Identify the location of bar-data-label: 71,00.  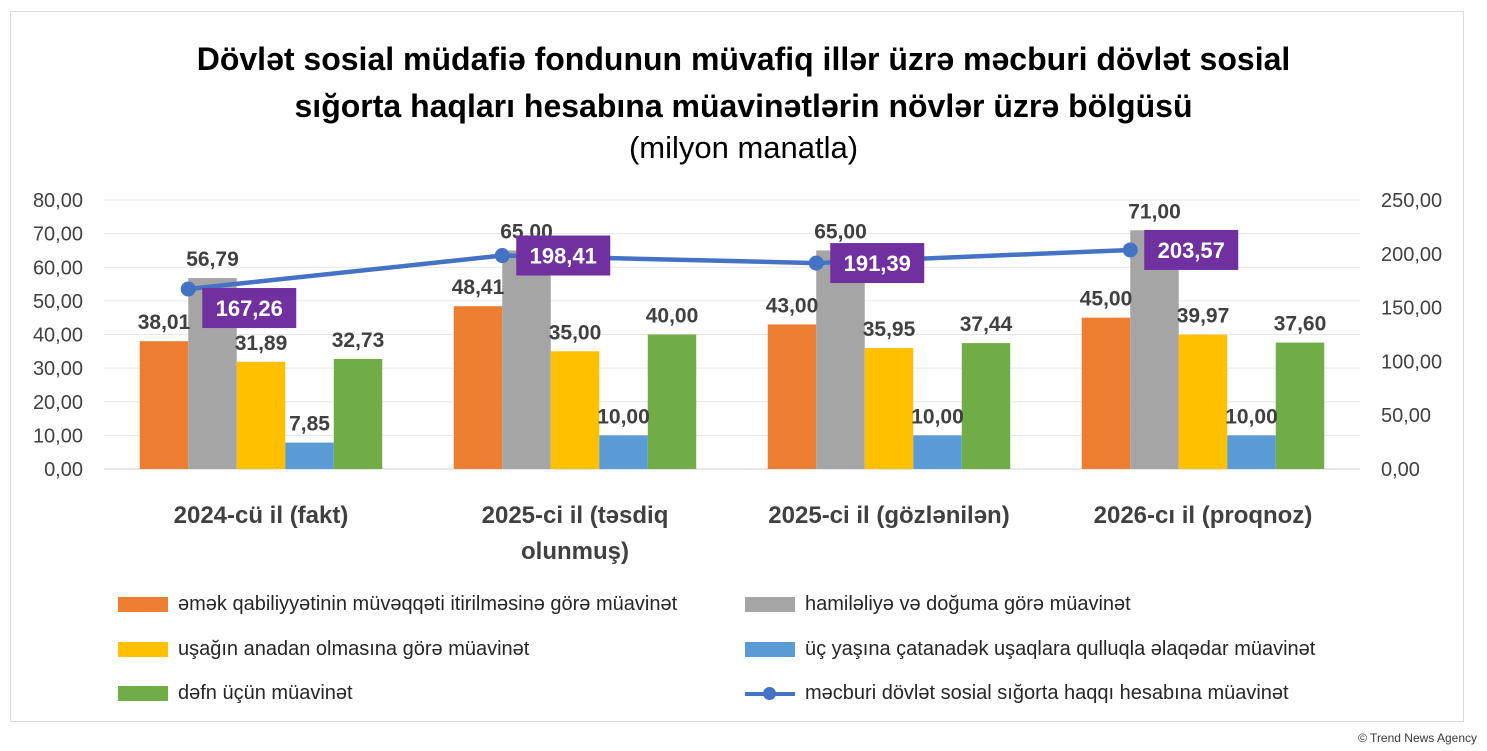
(1154, 211).